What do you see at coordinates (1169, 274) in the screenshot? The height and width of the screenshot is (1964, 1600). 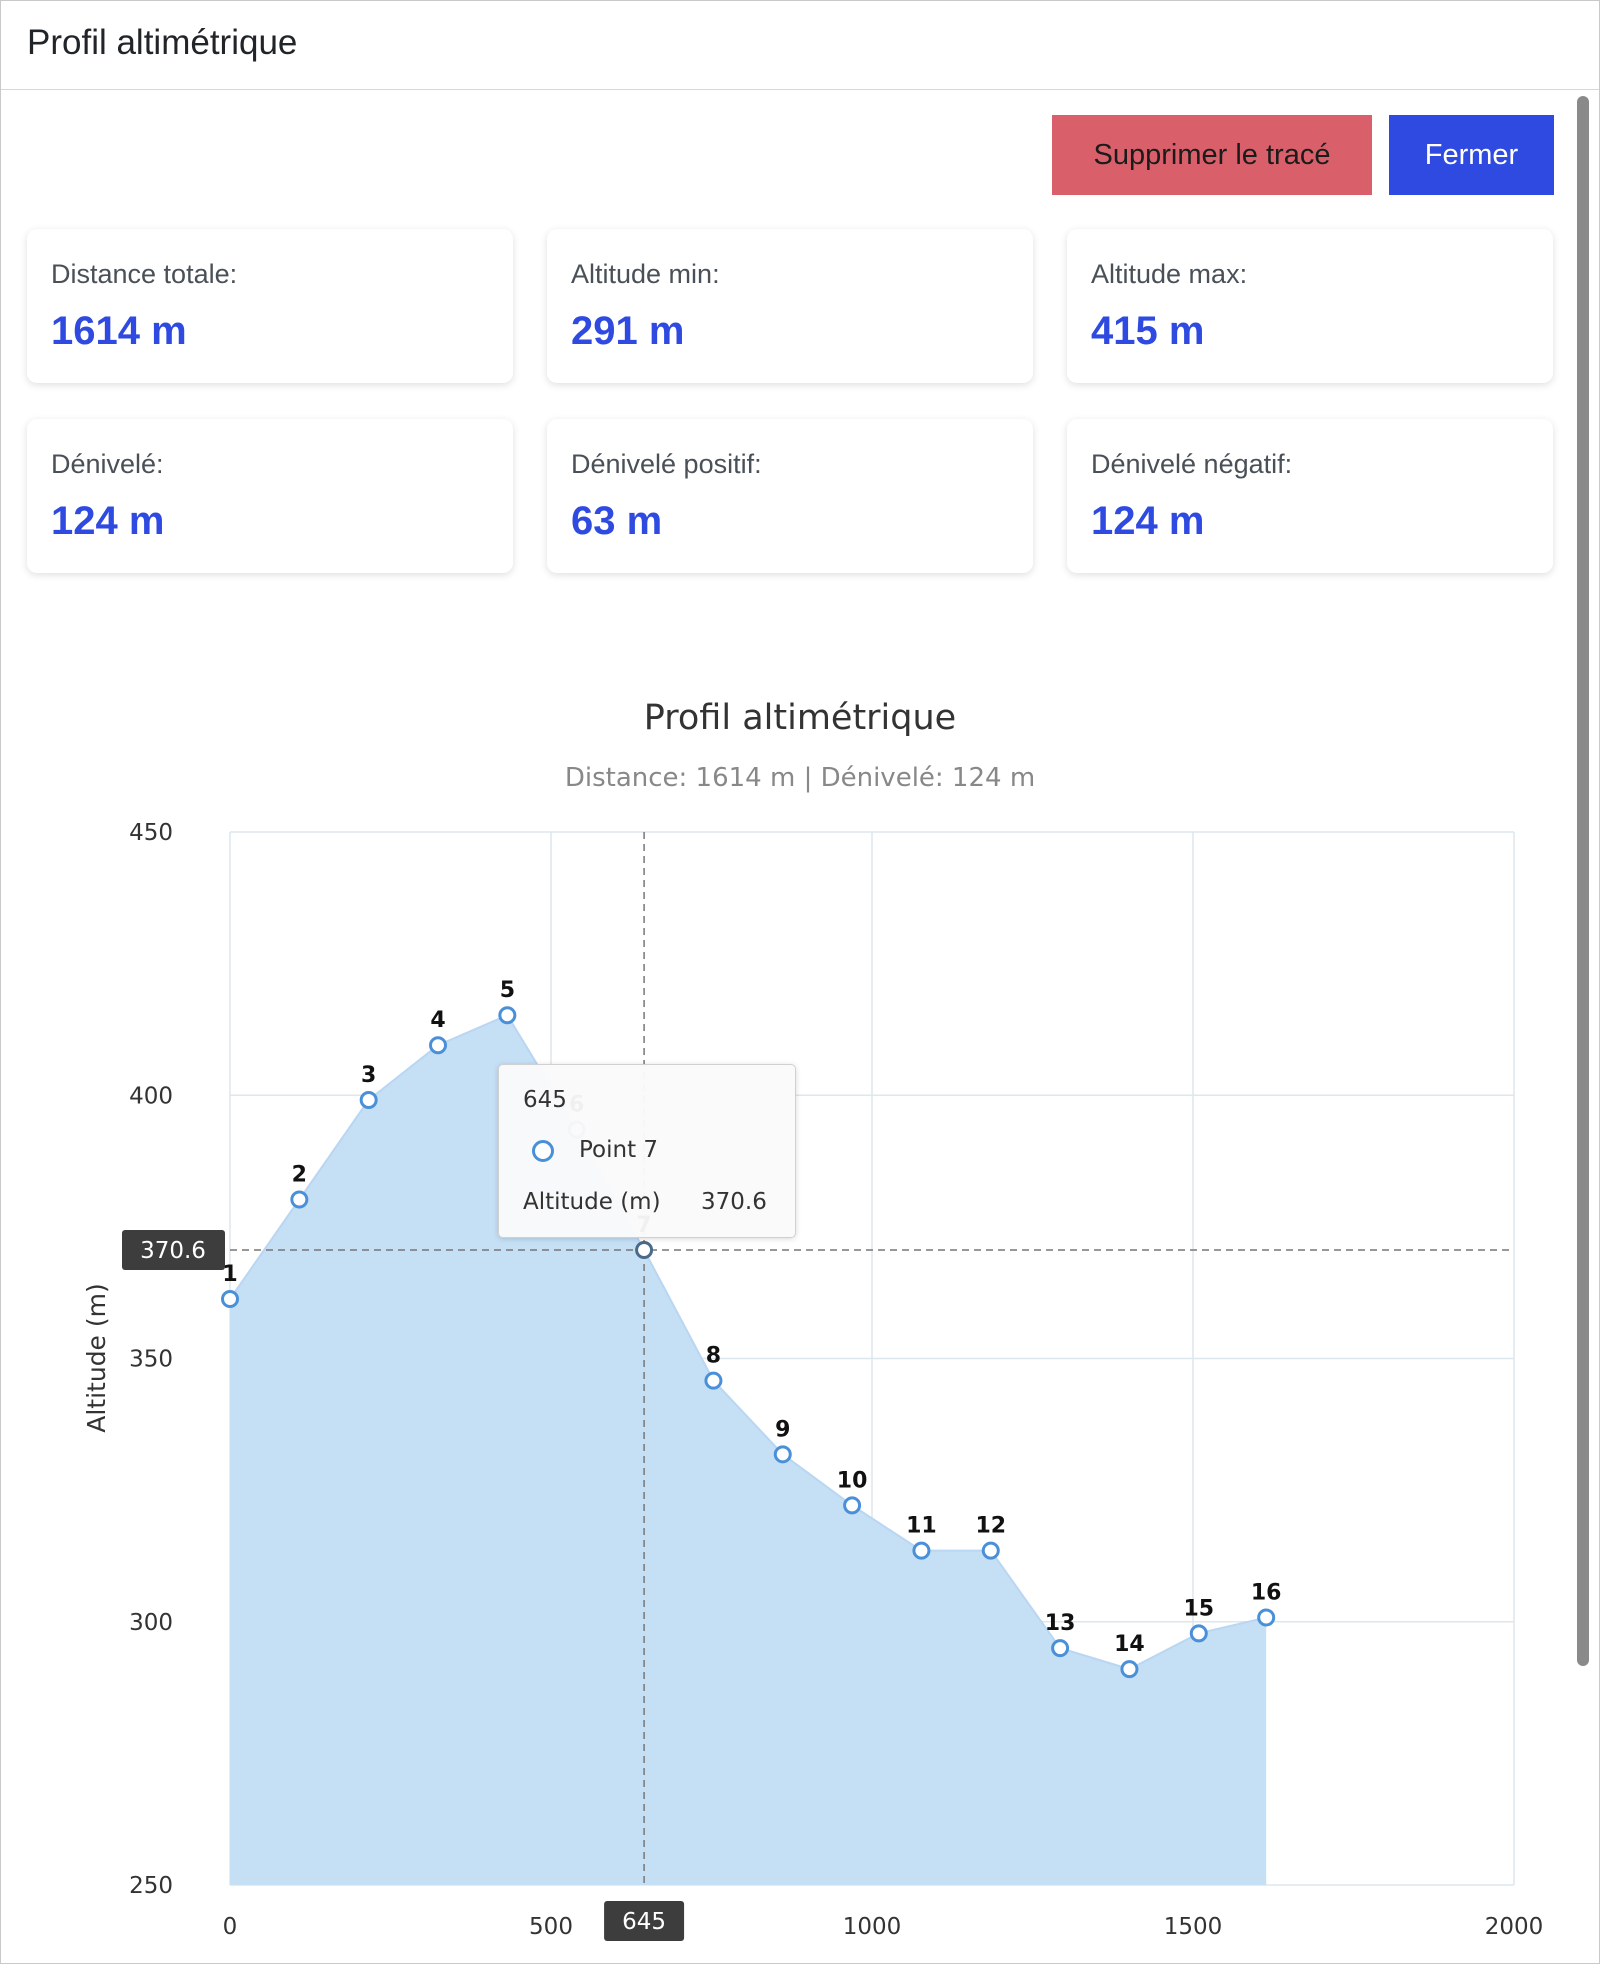 I see `stat-label: Altitude max:` at bounding box center [1169, 274].